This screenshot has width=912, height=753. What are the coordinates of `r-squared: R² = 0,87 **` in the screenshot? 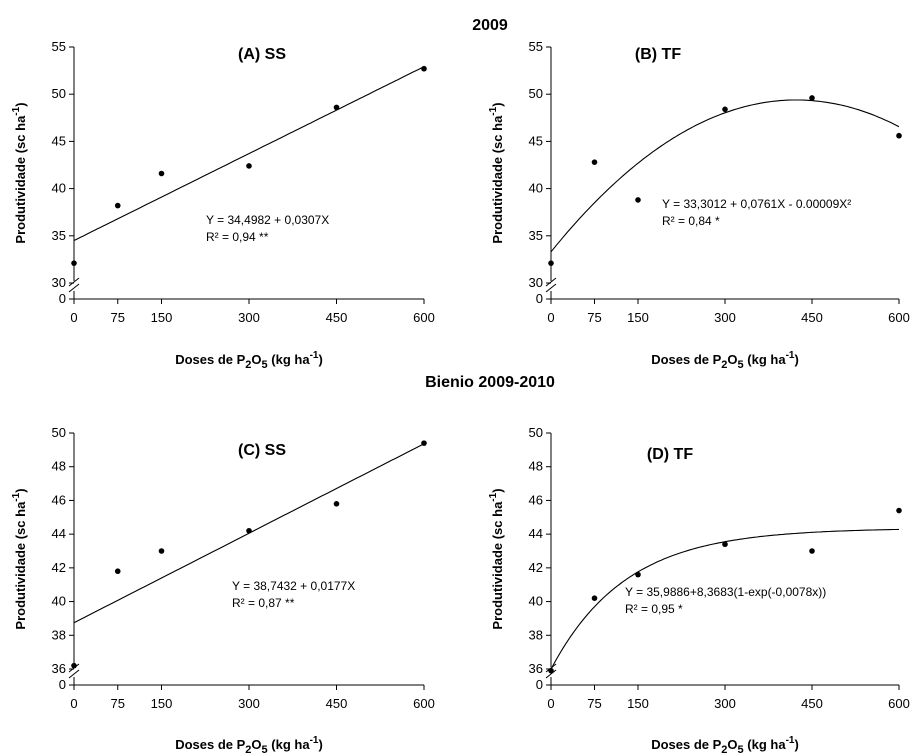 It's located at (263, 603).